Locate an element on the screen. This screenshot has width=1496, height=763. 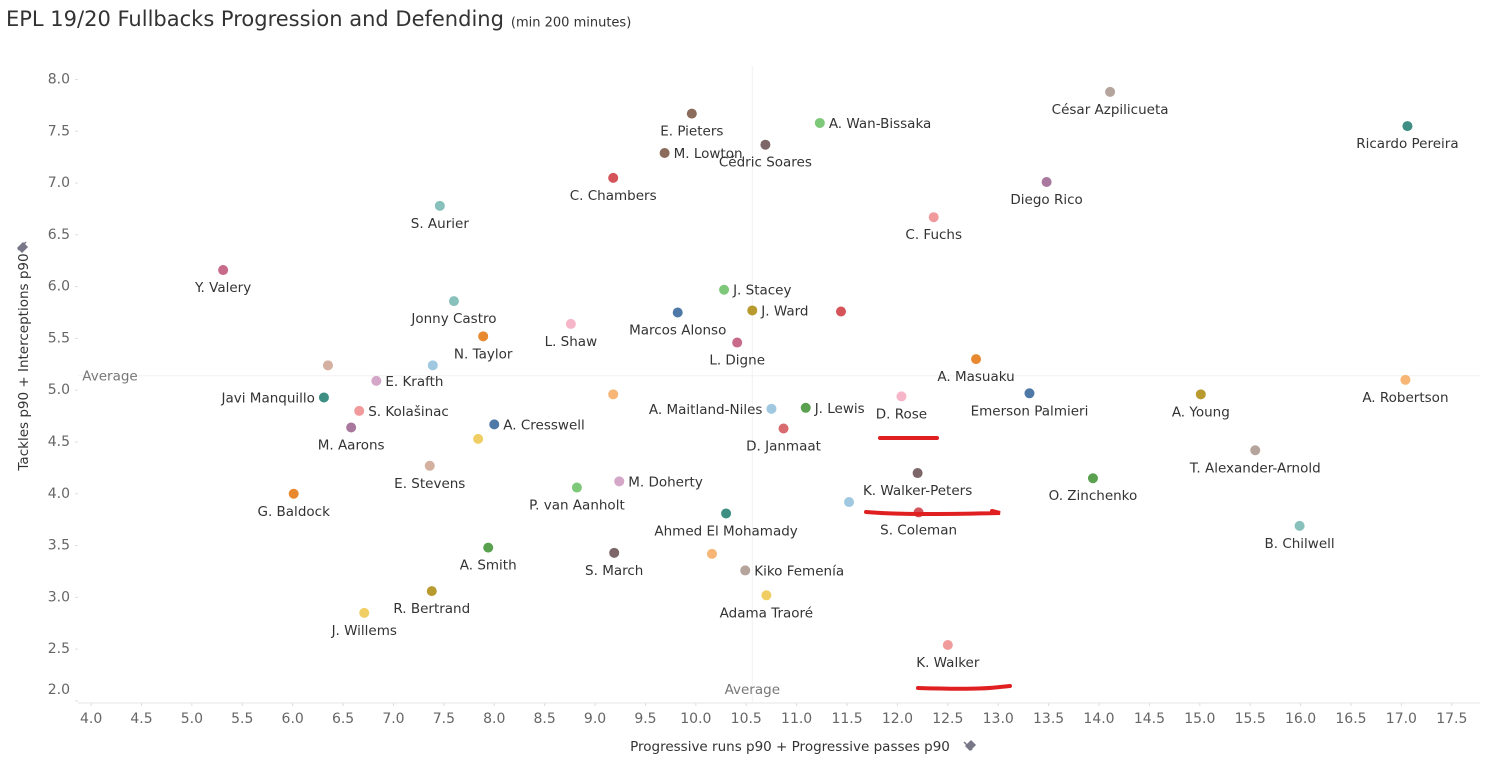
pin-icon is located at coordinates (22, 247).